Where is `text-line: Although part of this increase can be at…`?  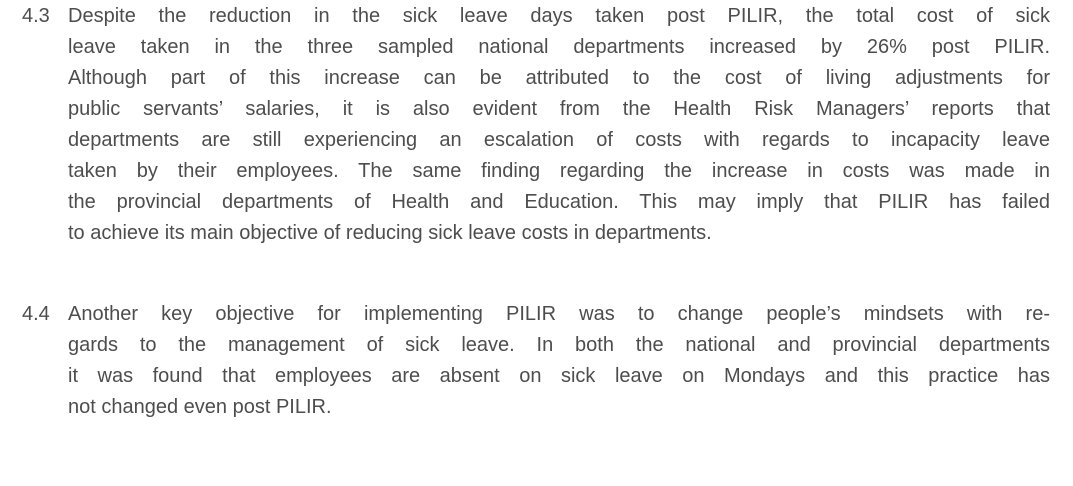
text-line: Although part of this increase can be at… is located at coordinates (559, 78).